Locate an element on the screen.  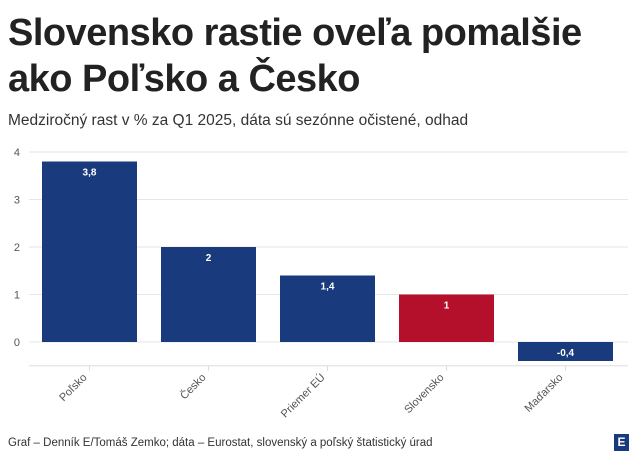
denník-e-logo: E is located at coordinates (621, 442).